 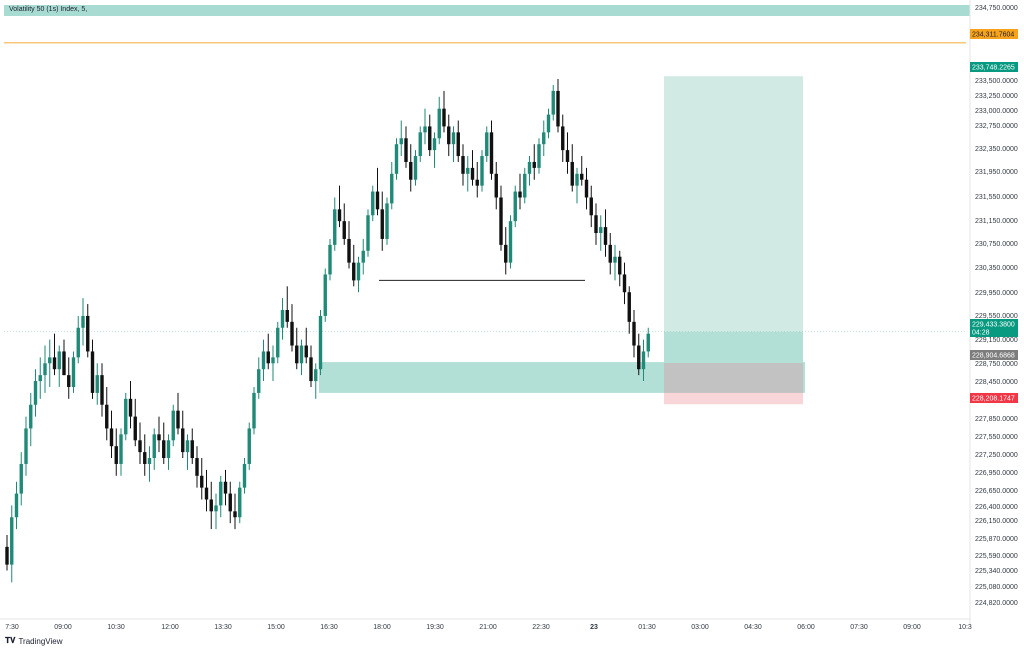 I want to click on price-tick-label: 230,350.0000, so click(x=996, y=268).